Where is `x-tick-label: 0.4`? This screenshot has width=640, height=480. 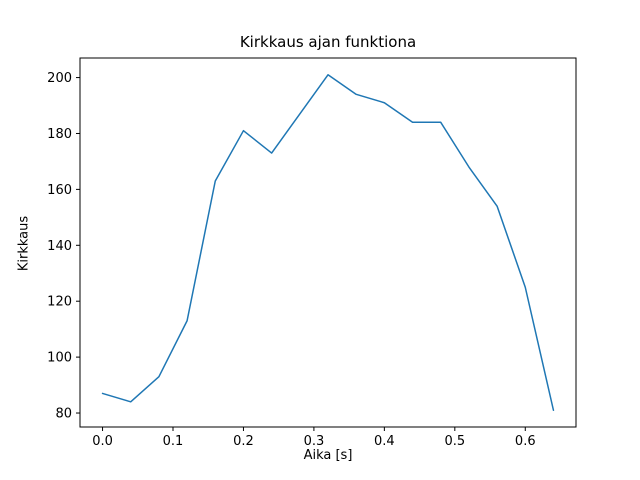 x-tick-label: 0.4 is located at coordinates (384, 441).